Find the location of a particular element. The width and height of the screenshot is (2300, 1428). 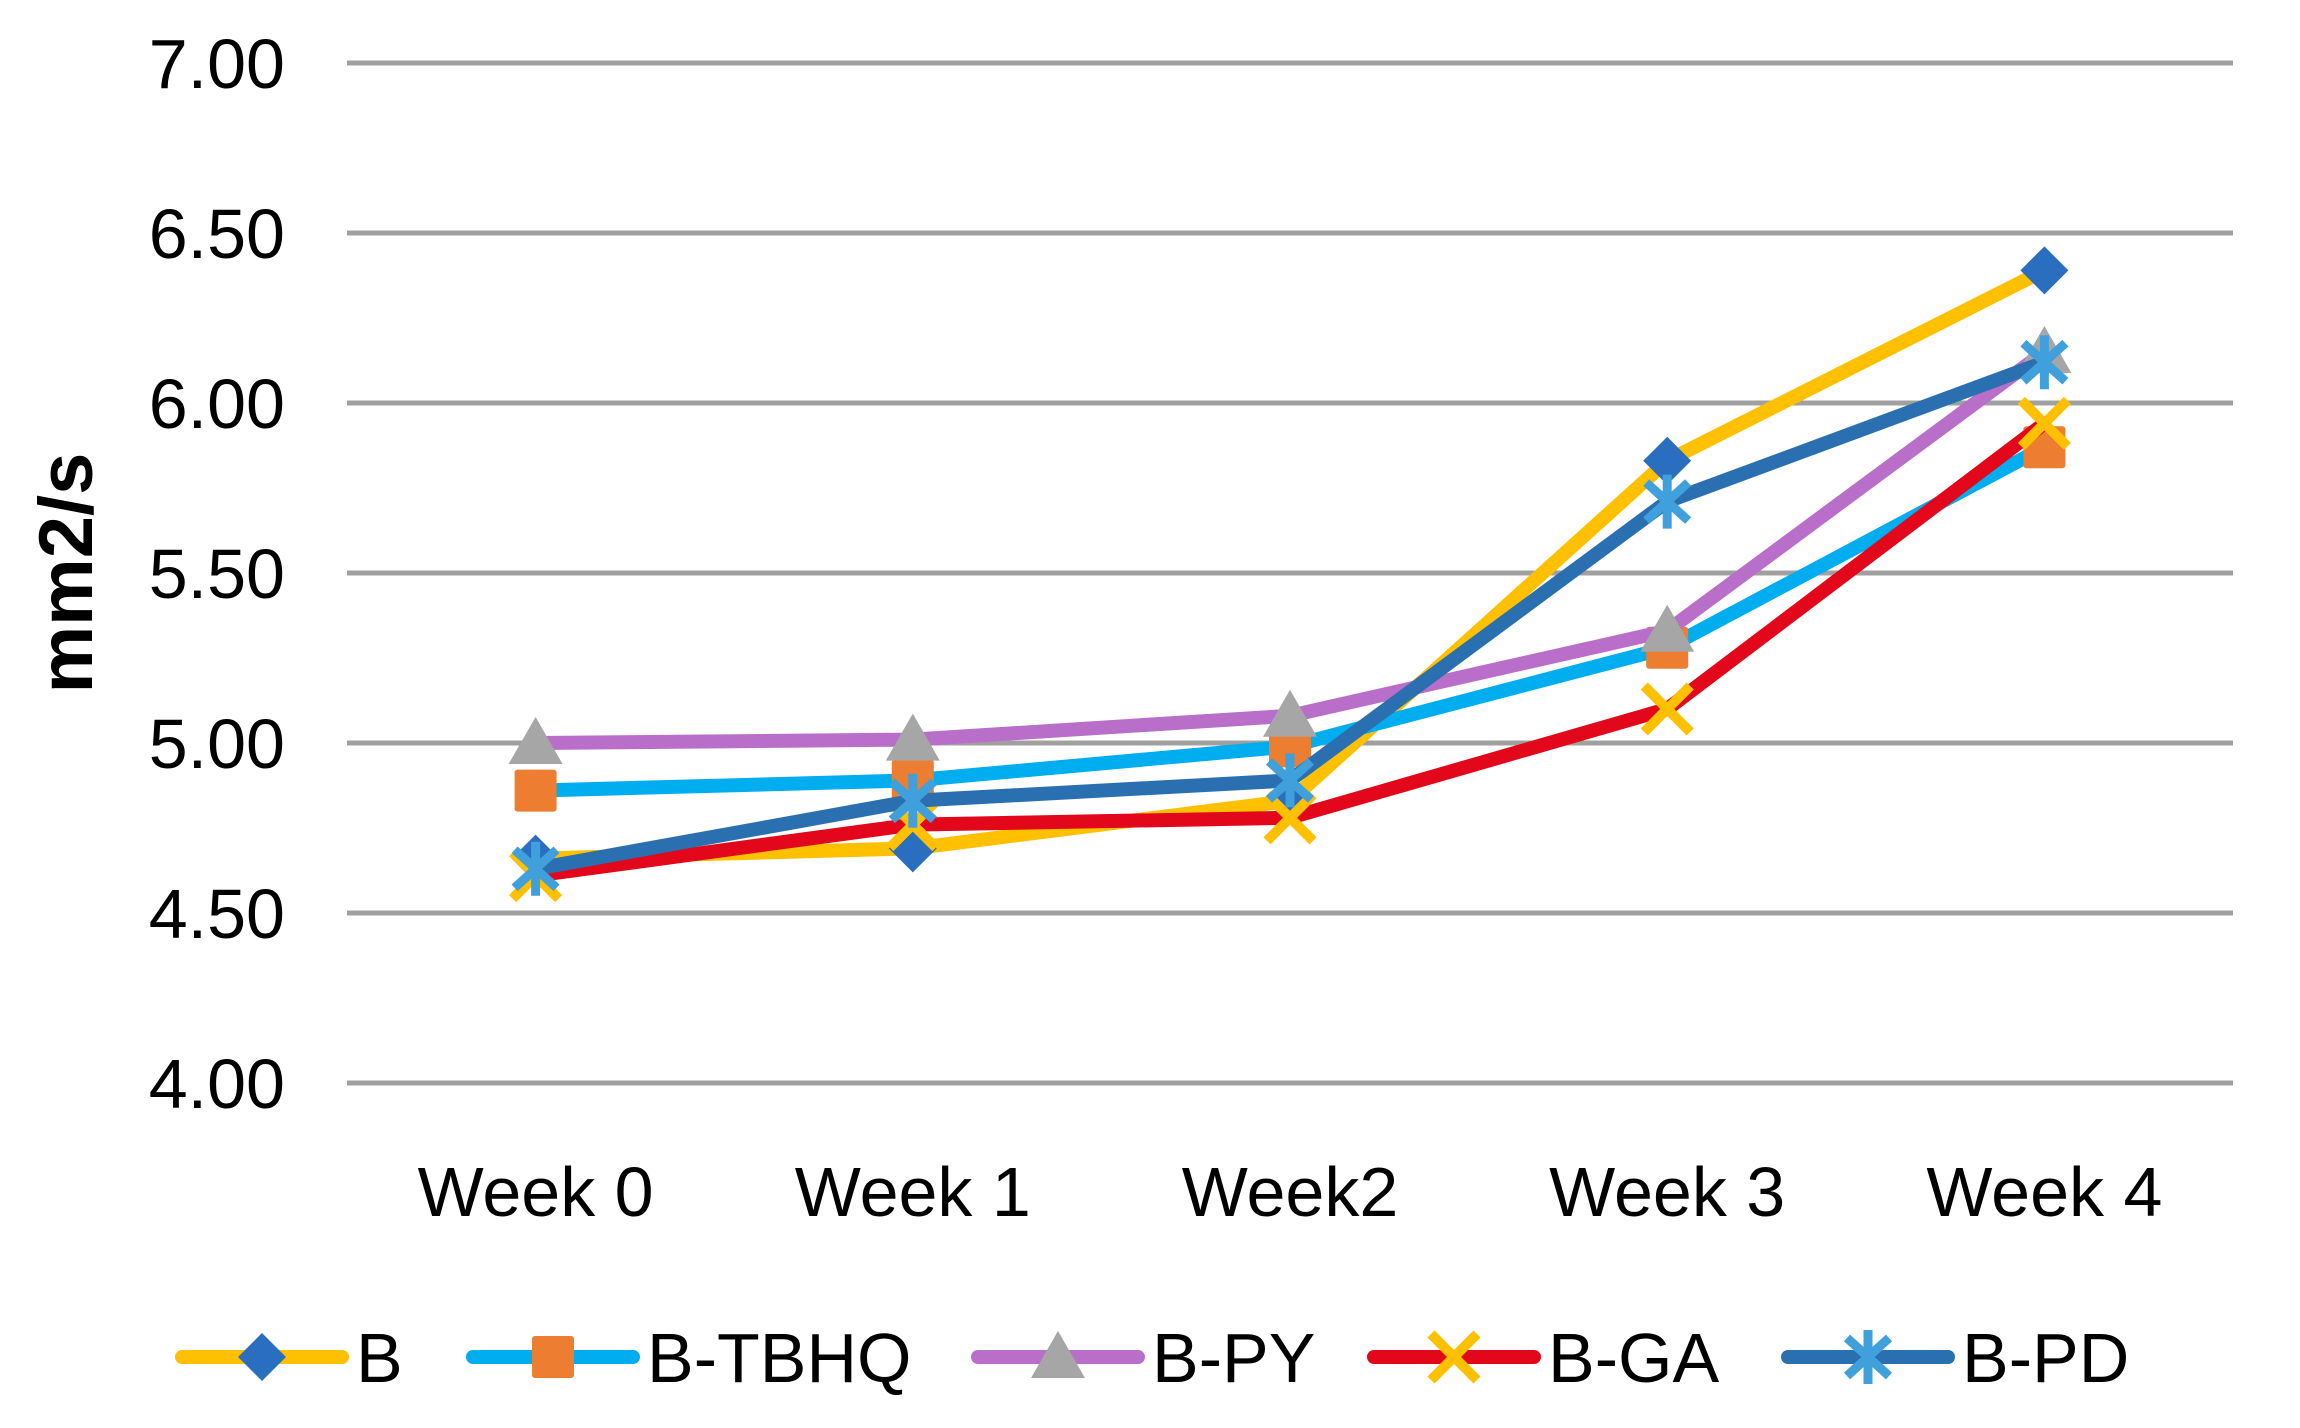

x-axis-label: Week 1 is located at coordinates (913, 1192).